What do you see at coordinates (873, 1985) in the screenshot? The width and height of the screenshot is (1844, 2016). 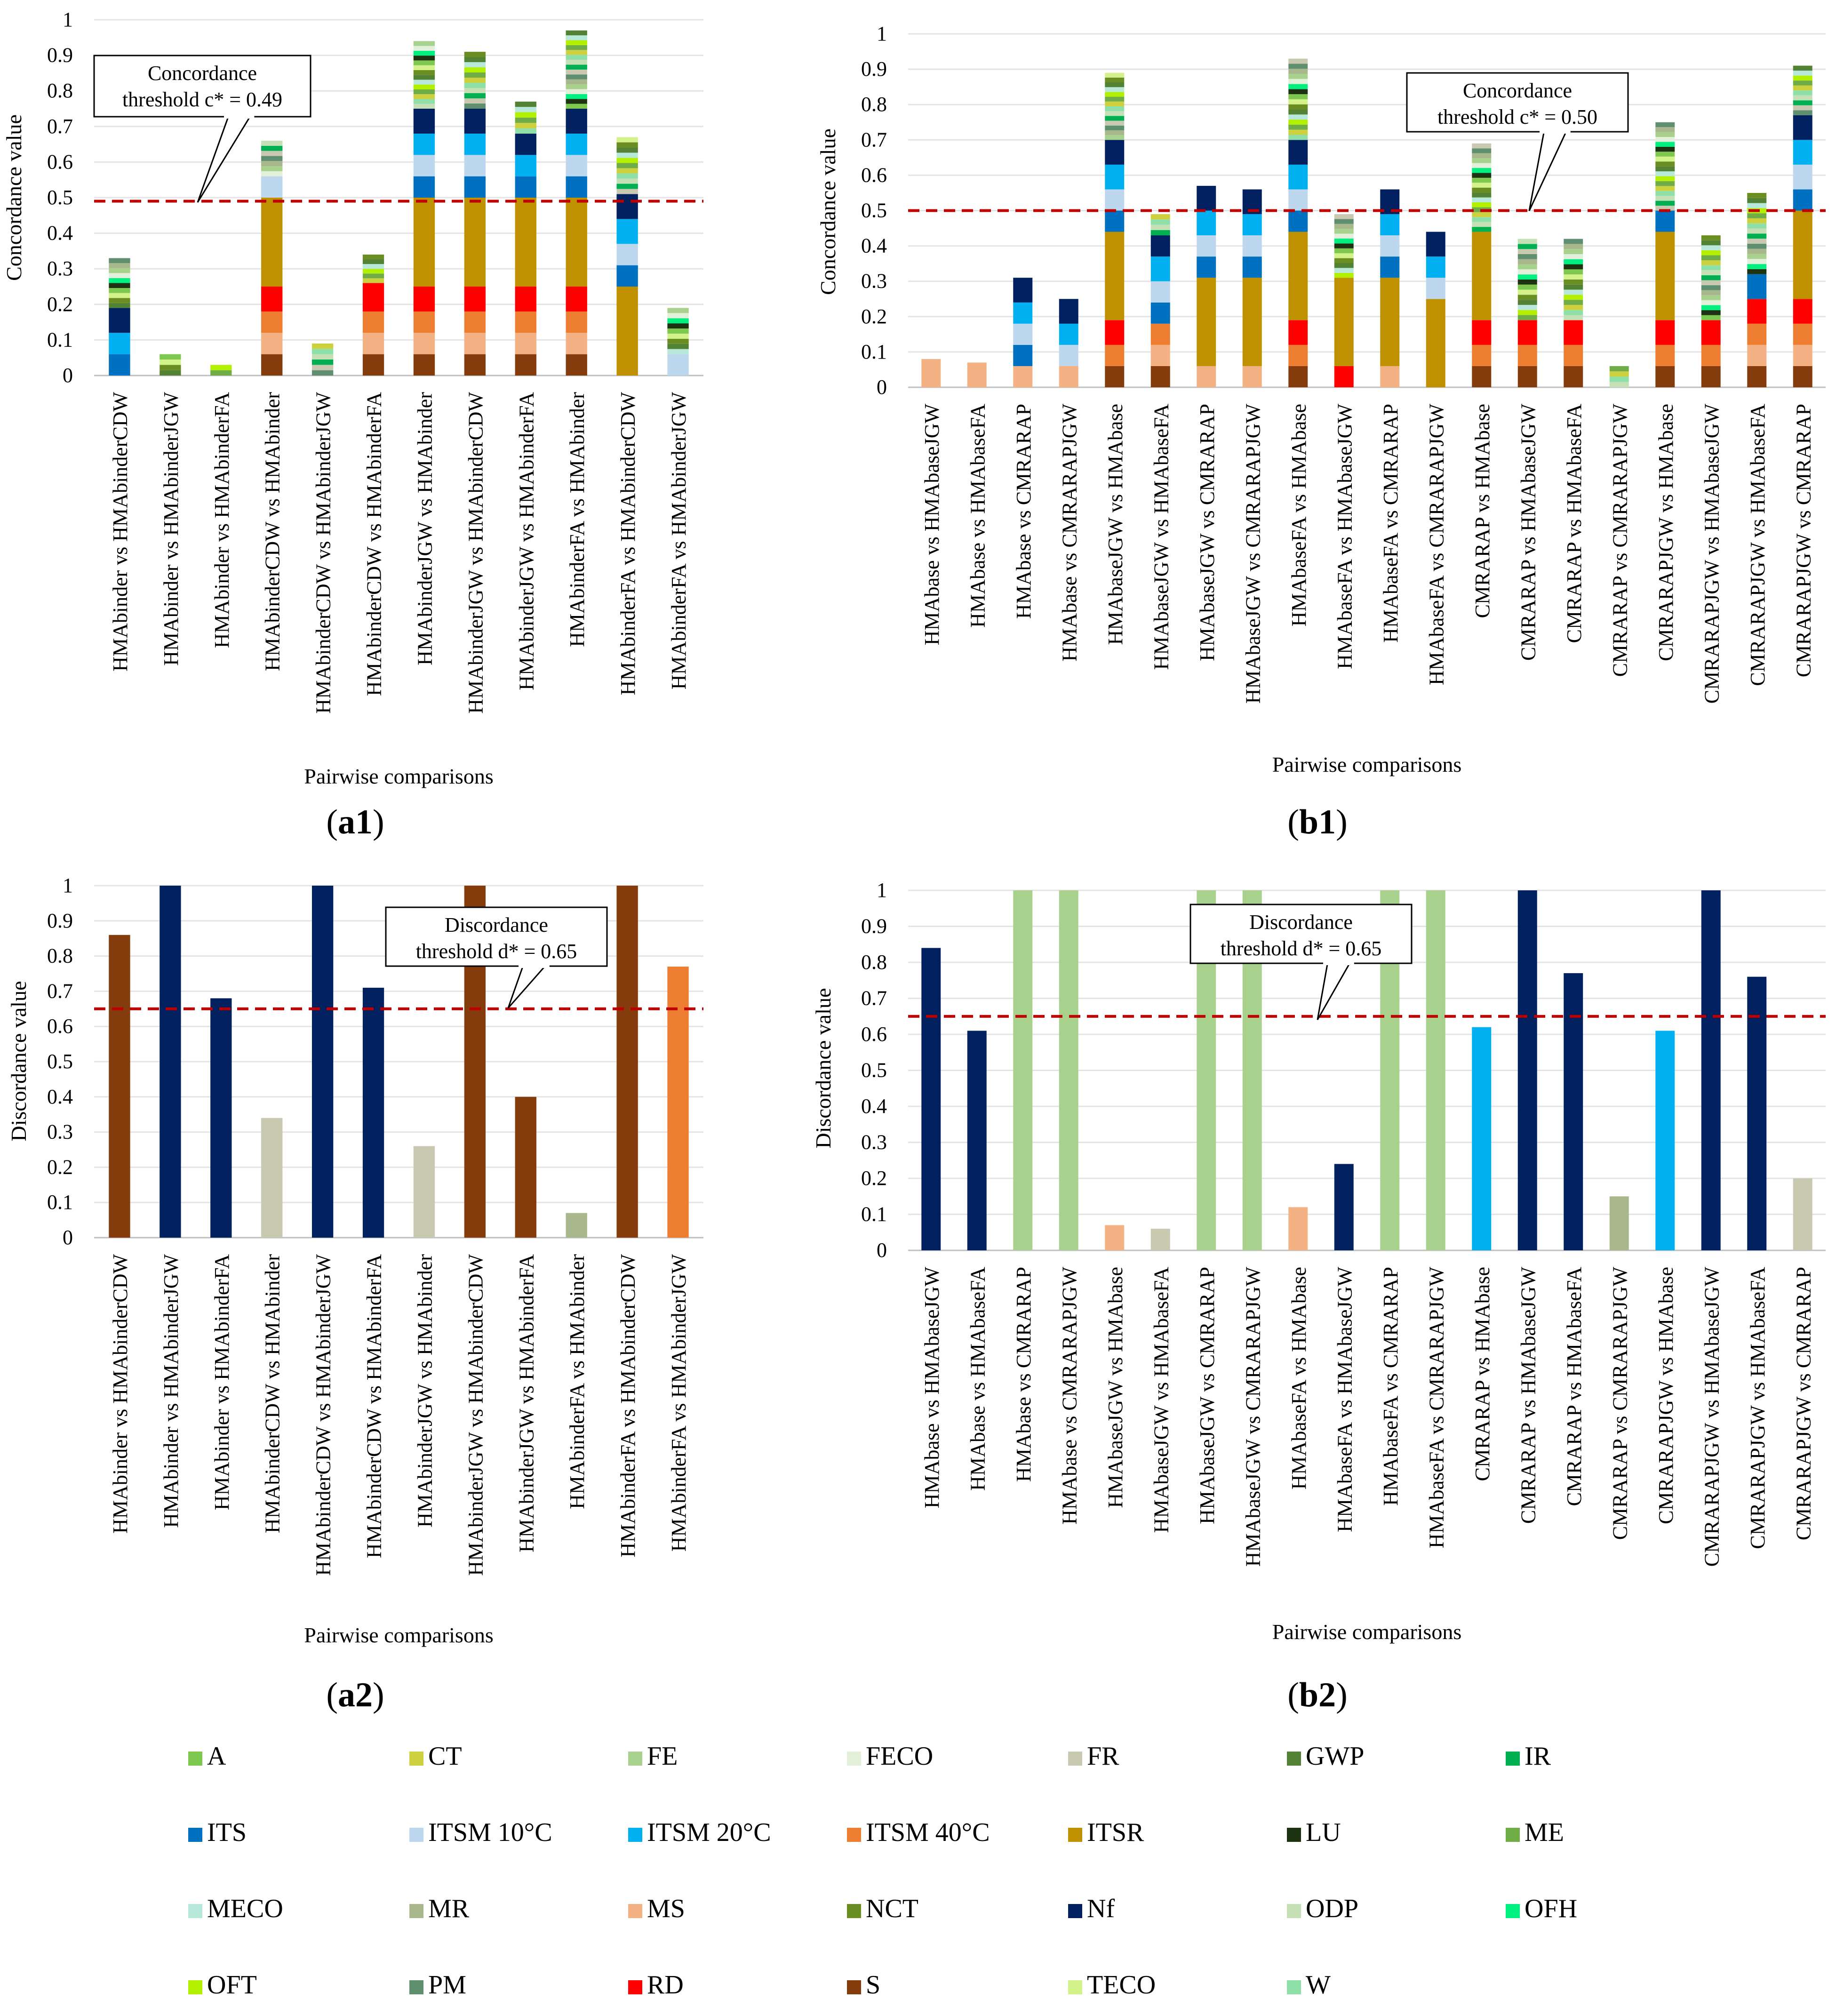 I see `legend-label: S` at bounding box center [873, 1985].